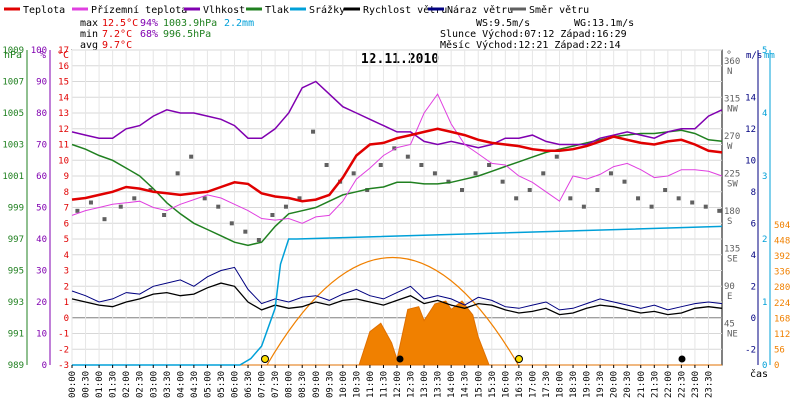 This screenshot has height=400, width=800. I want to click on tick-x: 15:00, so click(479, 384).